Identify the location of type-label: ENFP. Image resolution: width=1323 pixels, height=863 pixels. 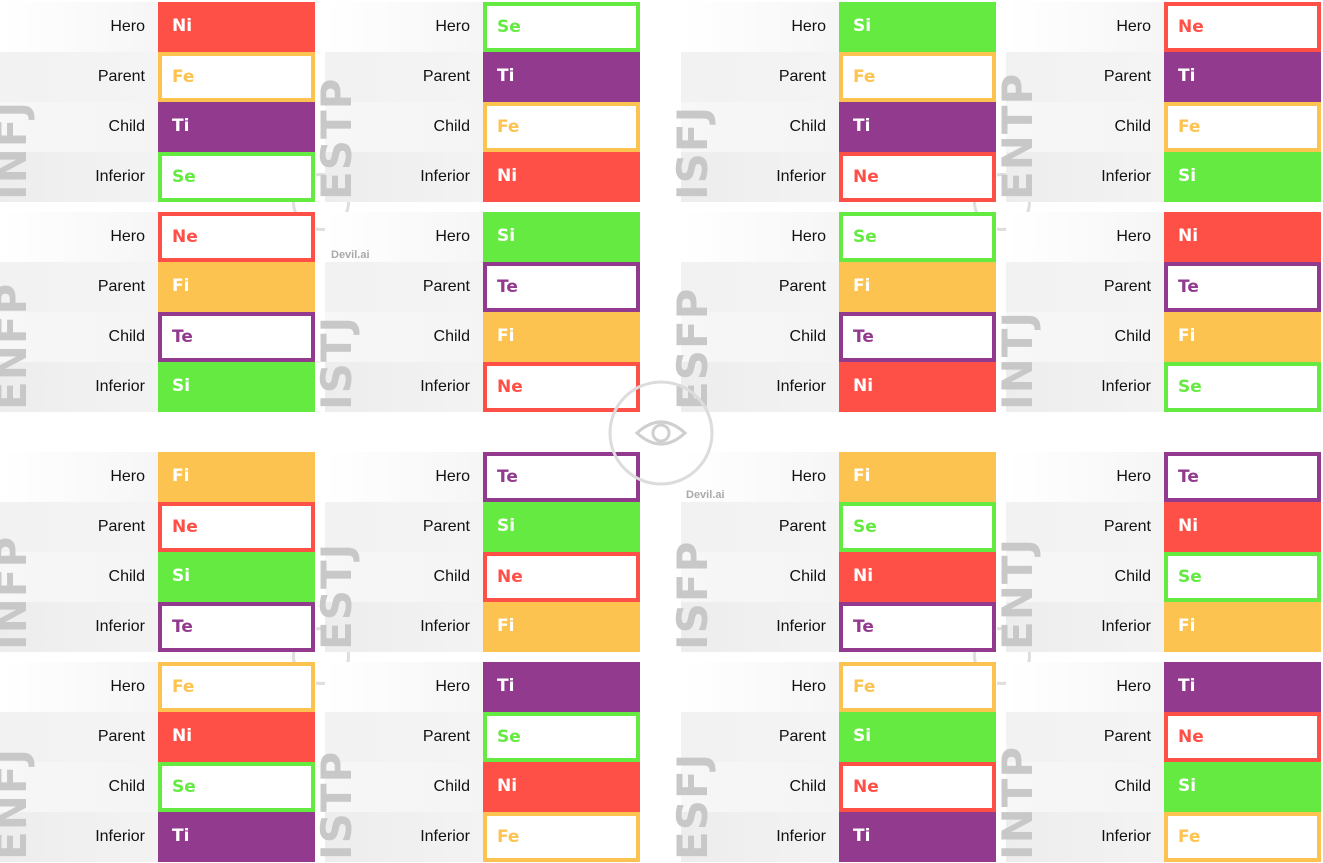
(19, 346).